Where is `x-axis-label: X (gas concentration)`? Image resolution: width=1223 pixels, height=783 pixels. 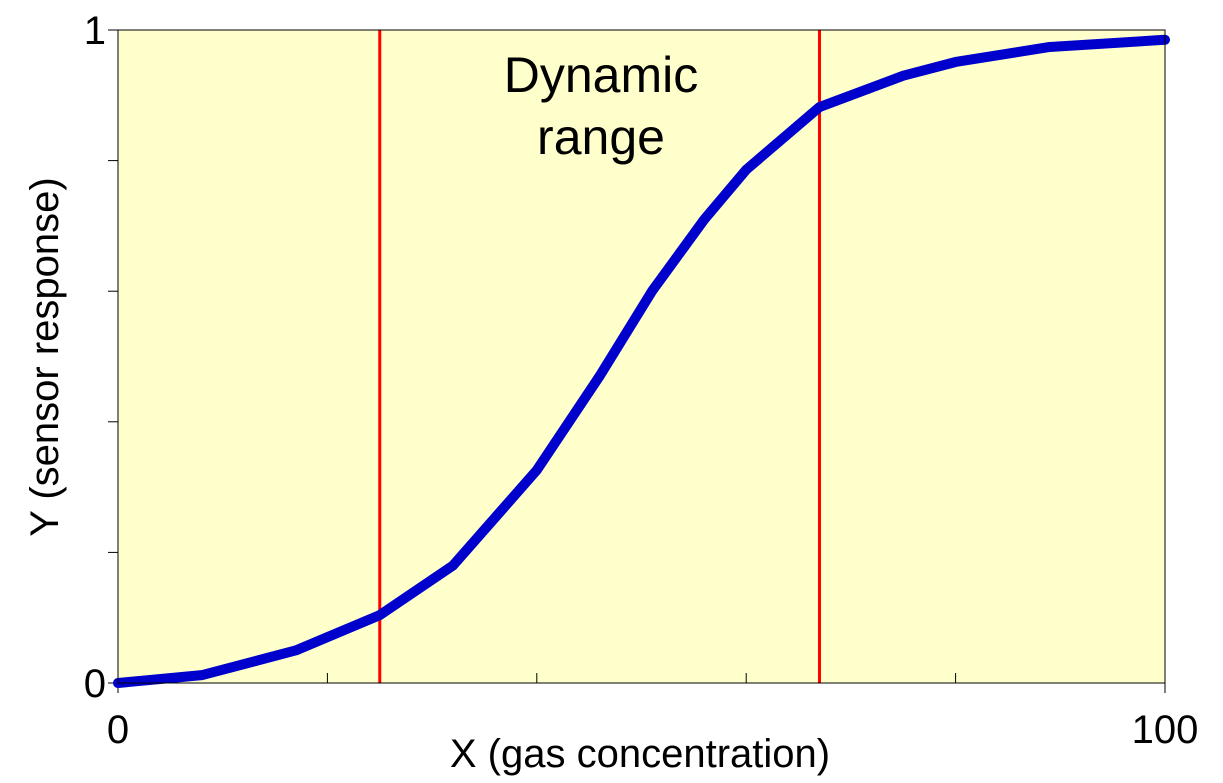 x-axis-label: X (gas concentration) is located at coordinates (640, 754).